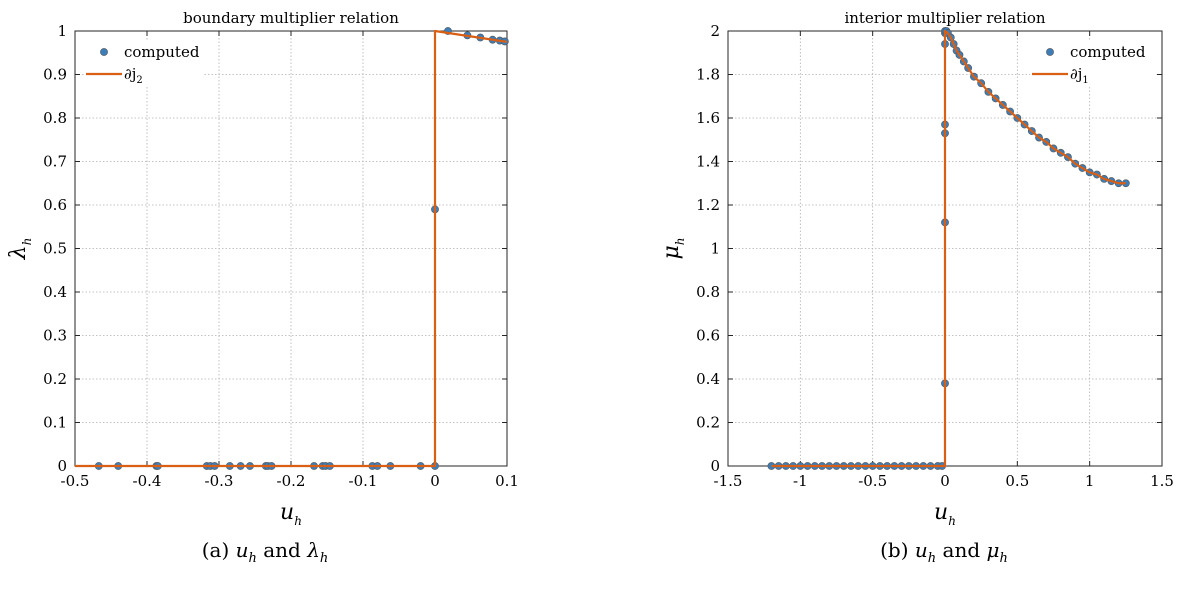 The width and height of the screenshot is (1179, 594). I want to click on caption-var2: λ, so click(313, 550).